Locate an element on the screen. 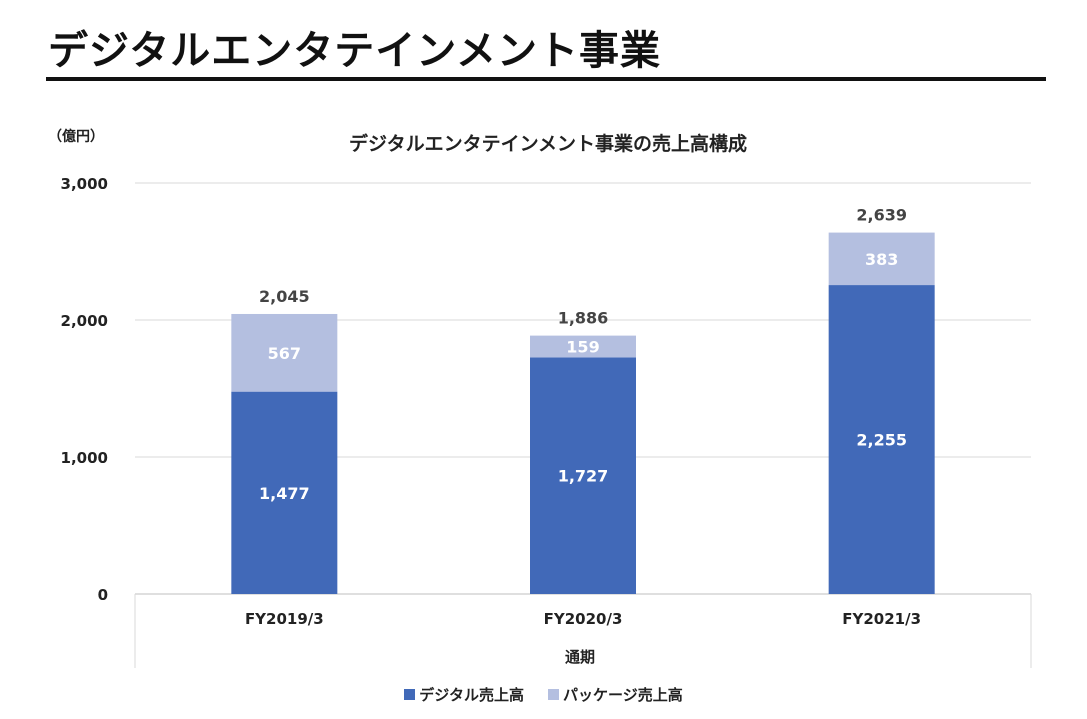 The width and height of the screenshot is (1087, 719). legend-item: デジタル売上高 is located at coordinates (464, 694).